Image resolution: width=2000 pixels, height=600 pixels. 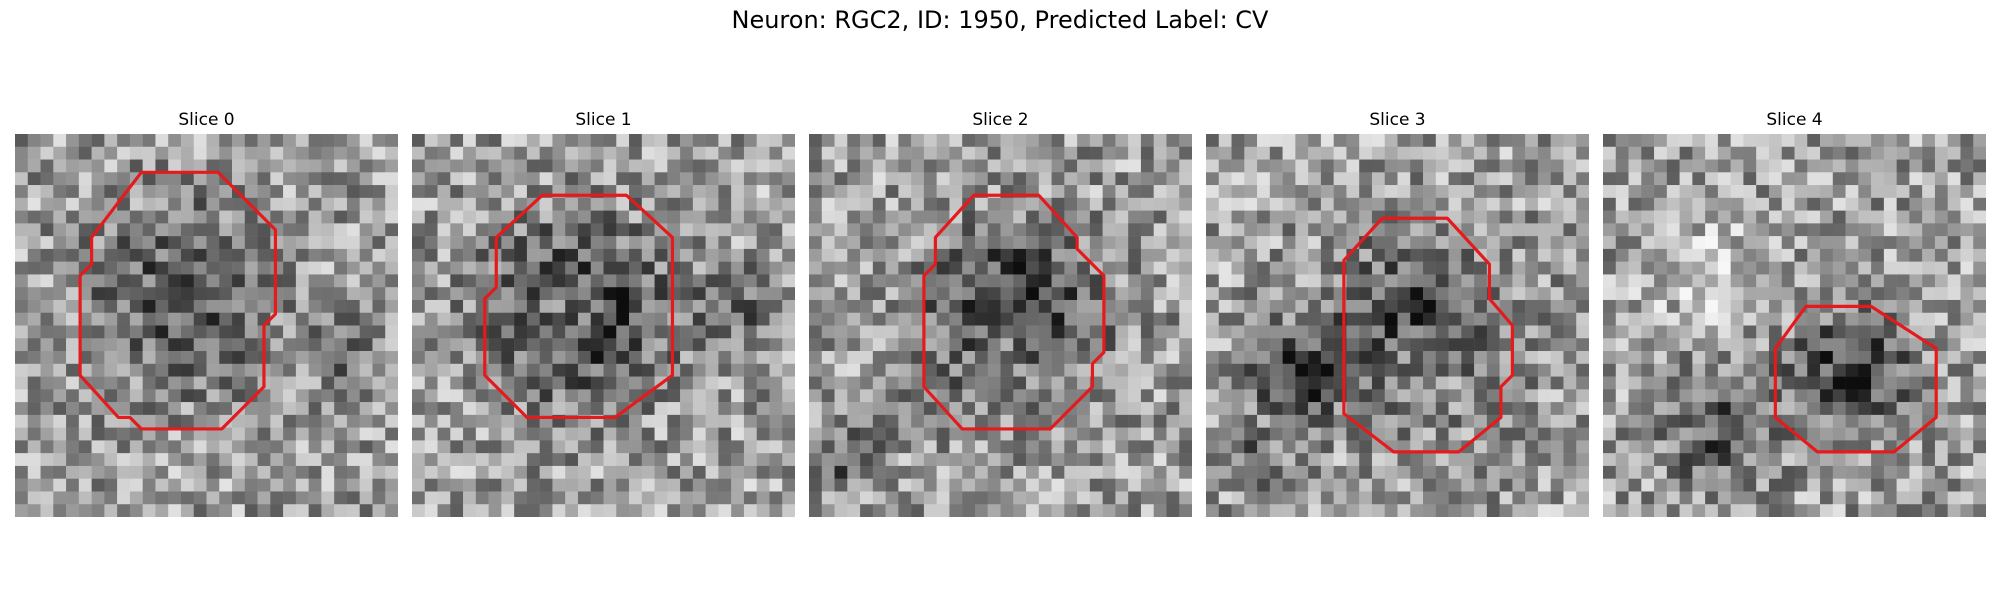 I want to click on slice-title: Slice 0, so click(x=206, y=120).